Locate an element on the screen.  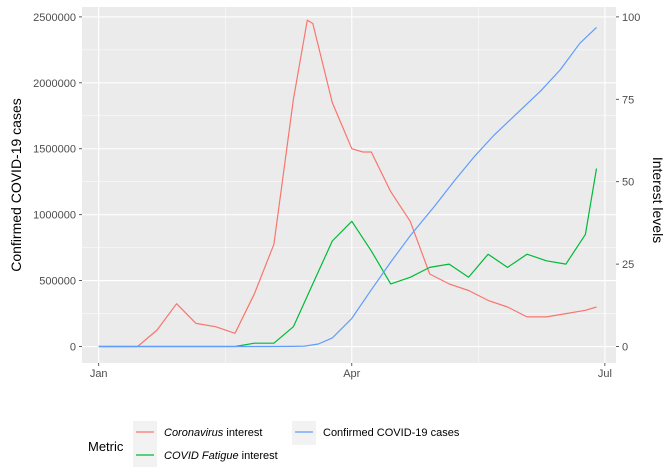
legend-title: Metric is located at coordinates (106, 446).